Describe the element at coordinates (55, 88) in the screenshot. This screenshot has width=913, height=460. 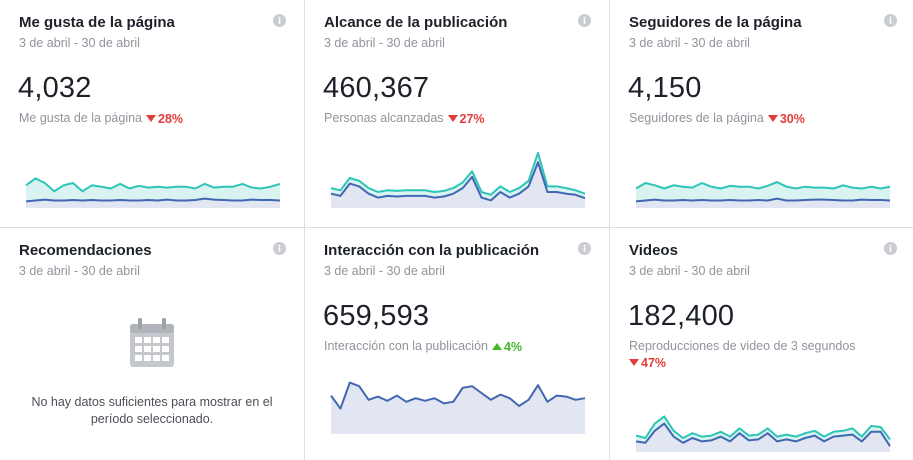
I see `metric-value: 4,032` at that location.